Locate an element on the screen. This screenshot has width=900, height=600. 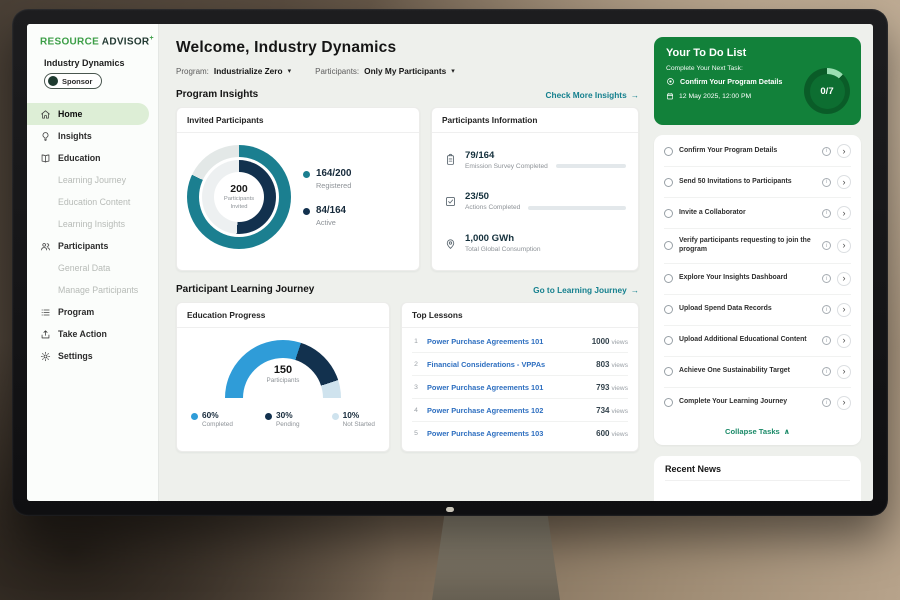
survey-icon is located at coordinates (450, 160).